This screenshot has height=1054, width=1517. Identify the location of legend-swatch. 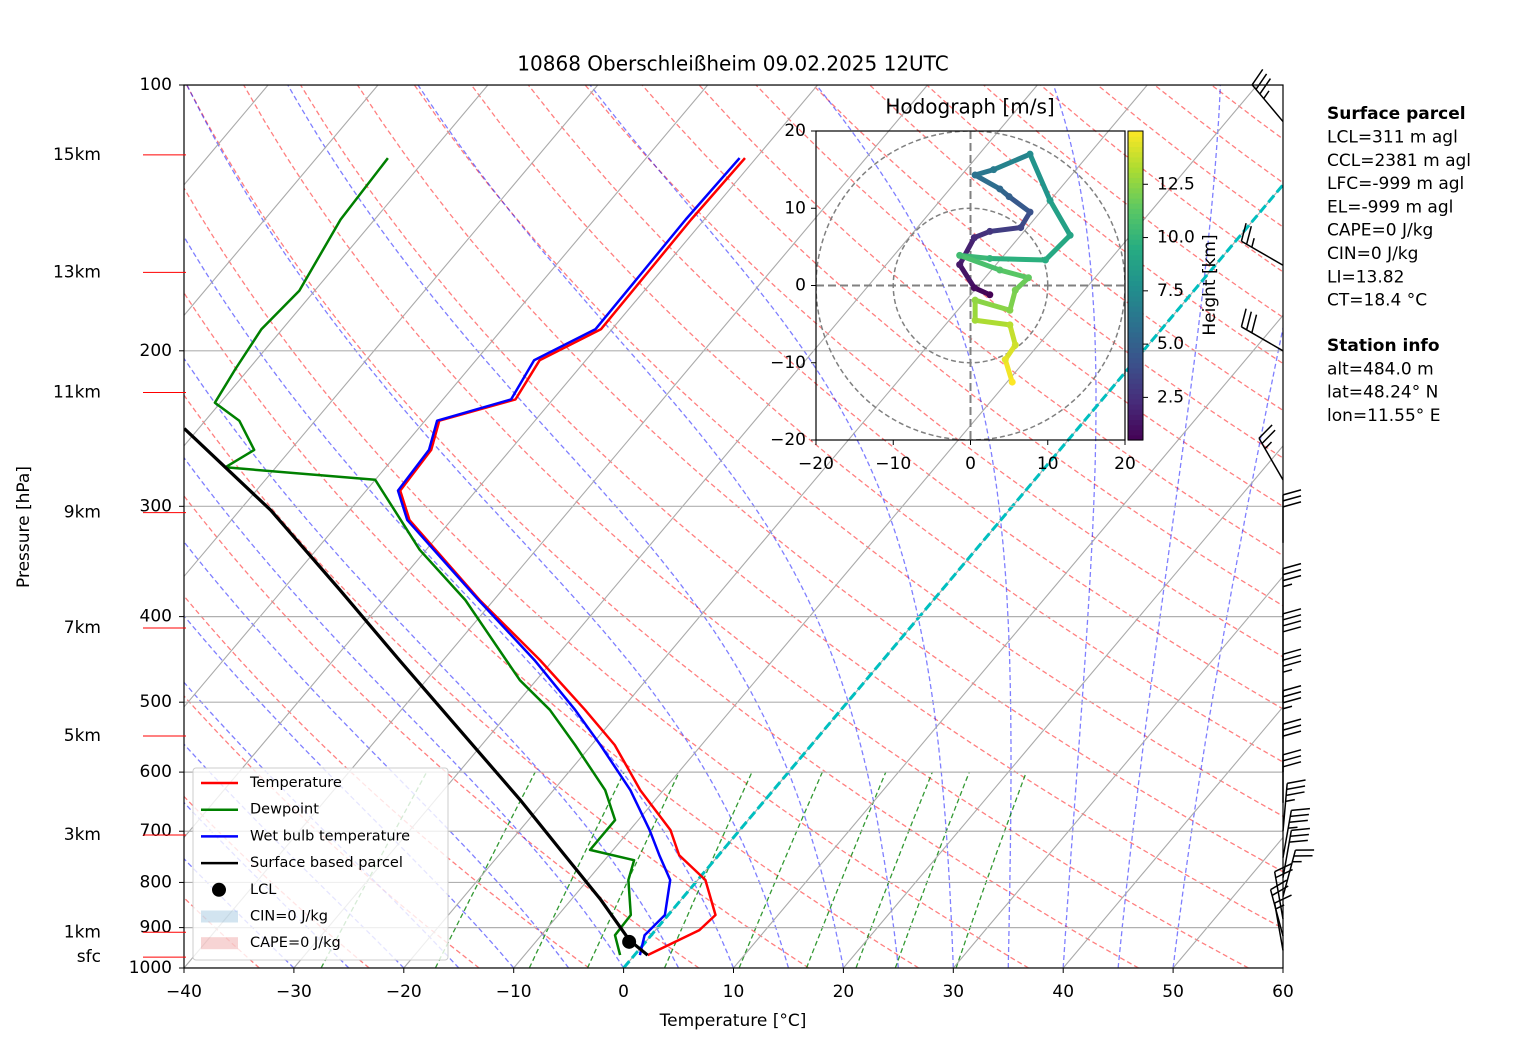
(219, 943).